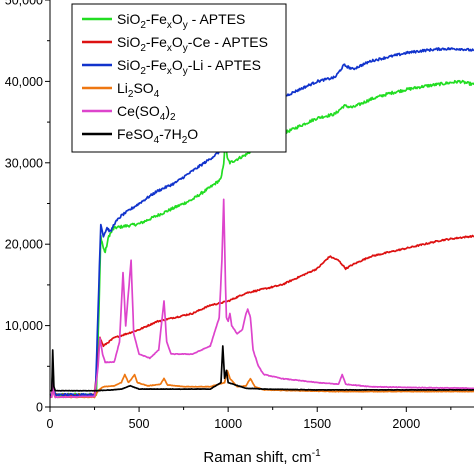 This screenshot has width=474, height=474. What do you see at coordinates (317, 424) in the screenshot?
I see `x-tick-label: 1500` at bounding box center [317, 424].